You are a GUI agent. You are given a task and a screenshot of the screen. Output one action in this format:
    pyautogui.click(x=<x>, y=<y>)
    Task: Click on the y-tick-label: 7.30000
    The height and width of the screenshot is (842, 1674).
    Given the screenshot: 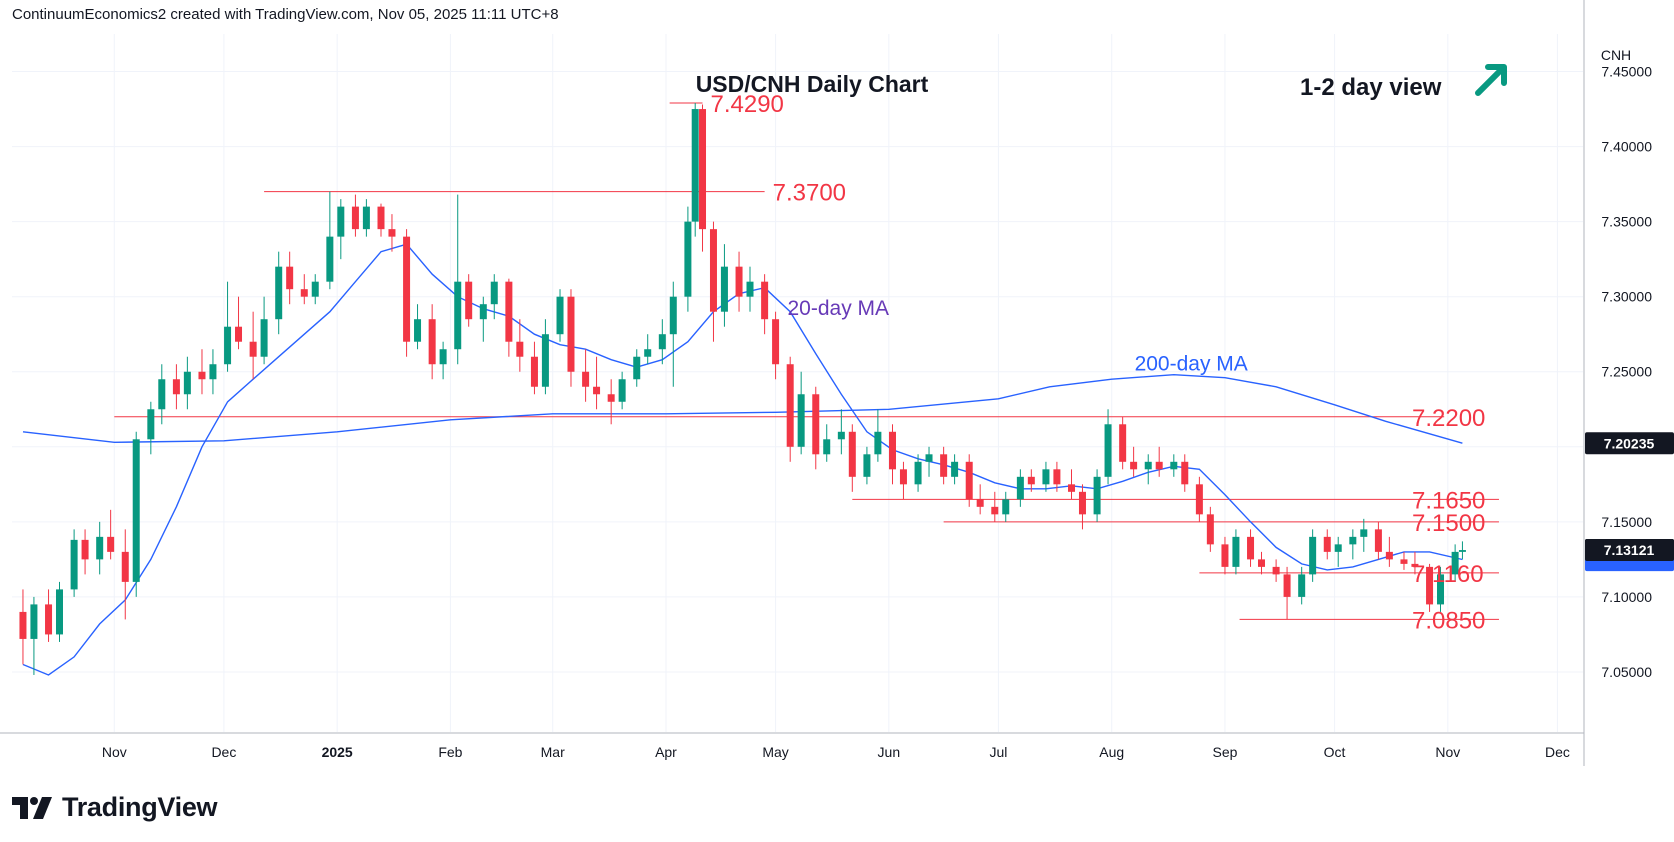 What is the action you would take?
    pyautogui.click(x=1626, y=297)
    